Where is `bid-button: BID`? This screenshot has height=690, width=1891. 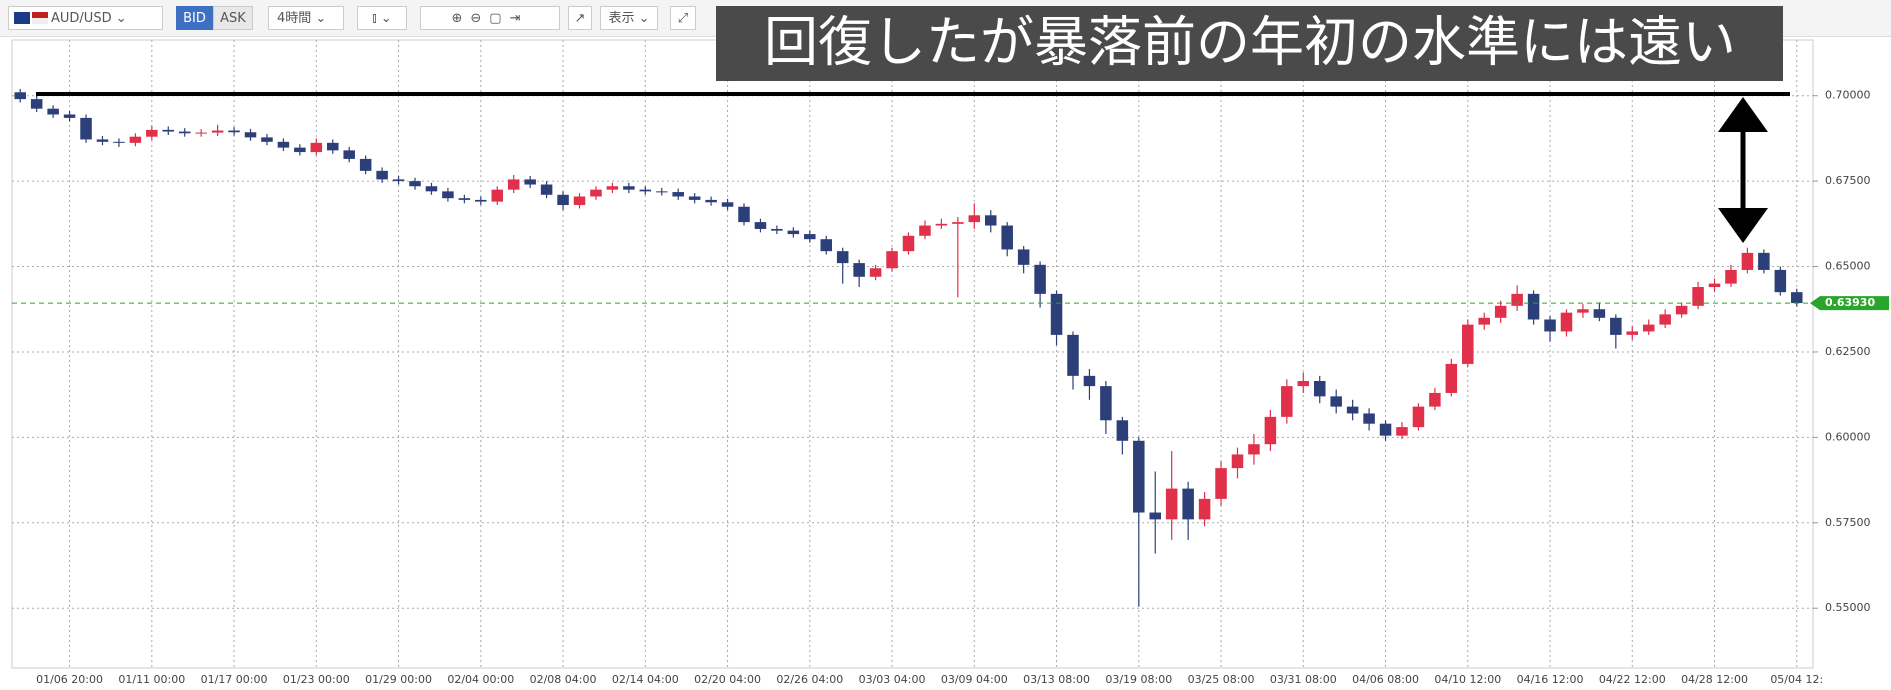
bid-button: BID is located at coordinates (194, 18).